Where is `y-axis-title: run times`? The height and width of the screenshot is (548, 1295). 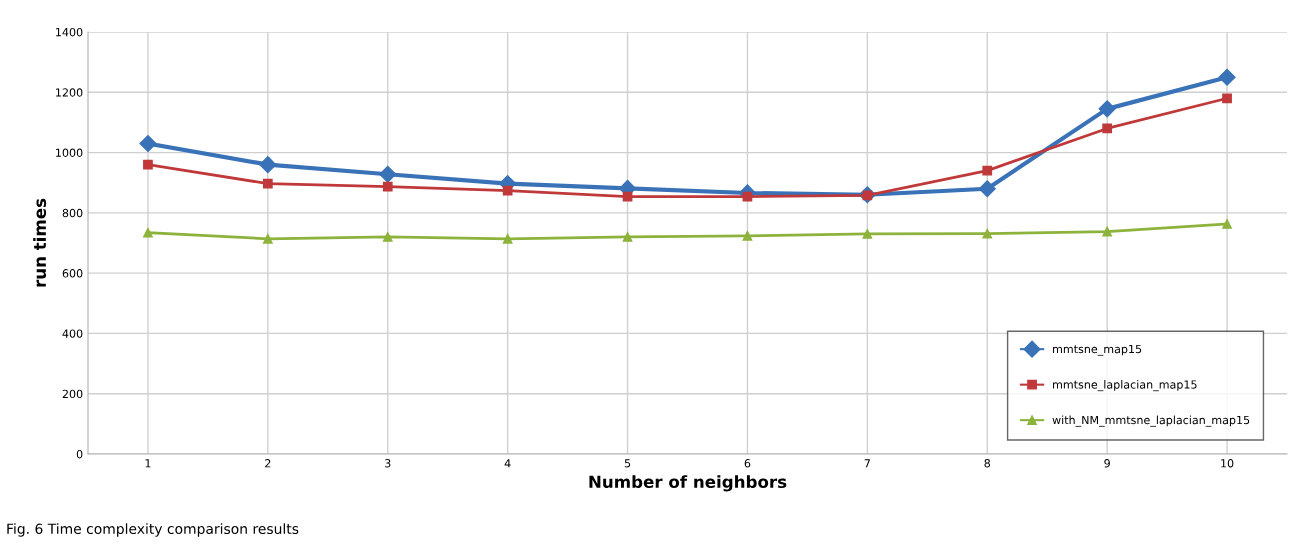
y-axis-title: run times is located at coordinates (40, 242).